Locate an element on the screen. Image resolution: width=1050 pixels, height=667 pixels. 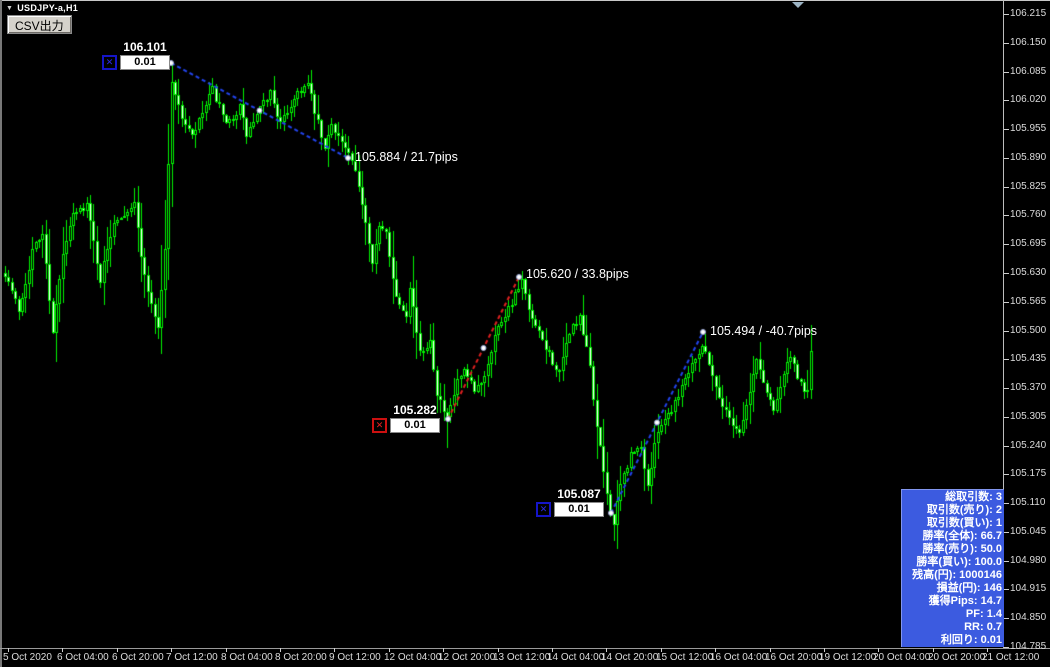
price-axis-label: 105.955 is located at coordinates (1028, 128).